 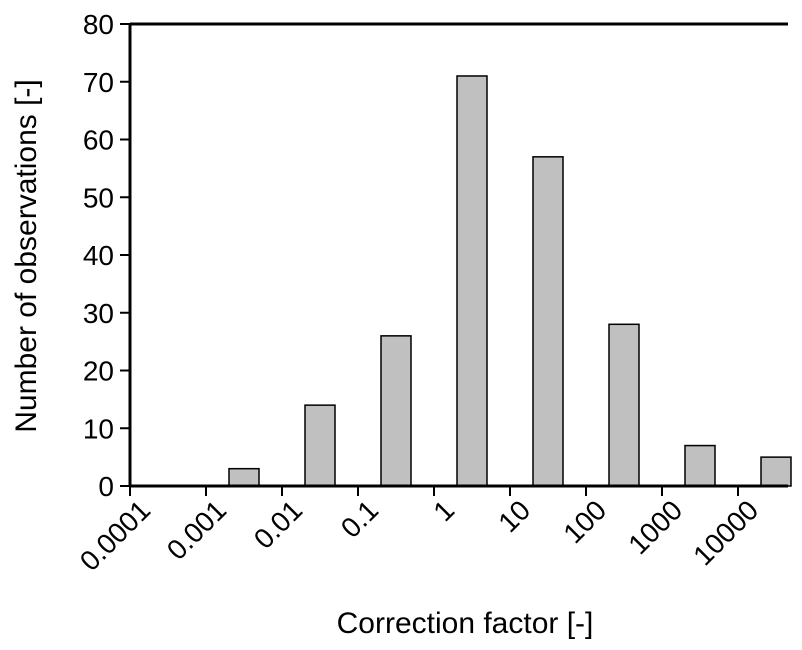 What do you see at coordinates (98, 371) in the screenshot?
I see `y-tick-label-2: 20` at bounding box center [98, 371].